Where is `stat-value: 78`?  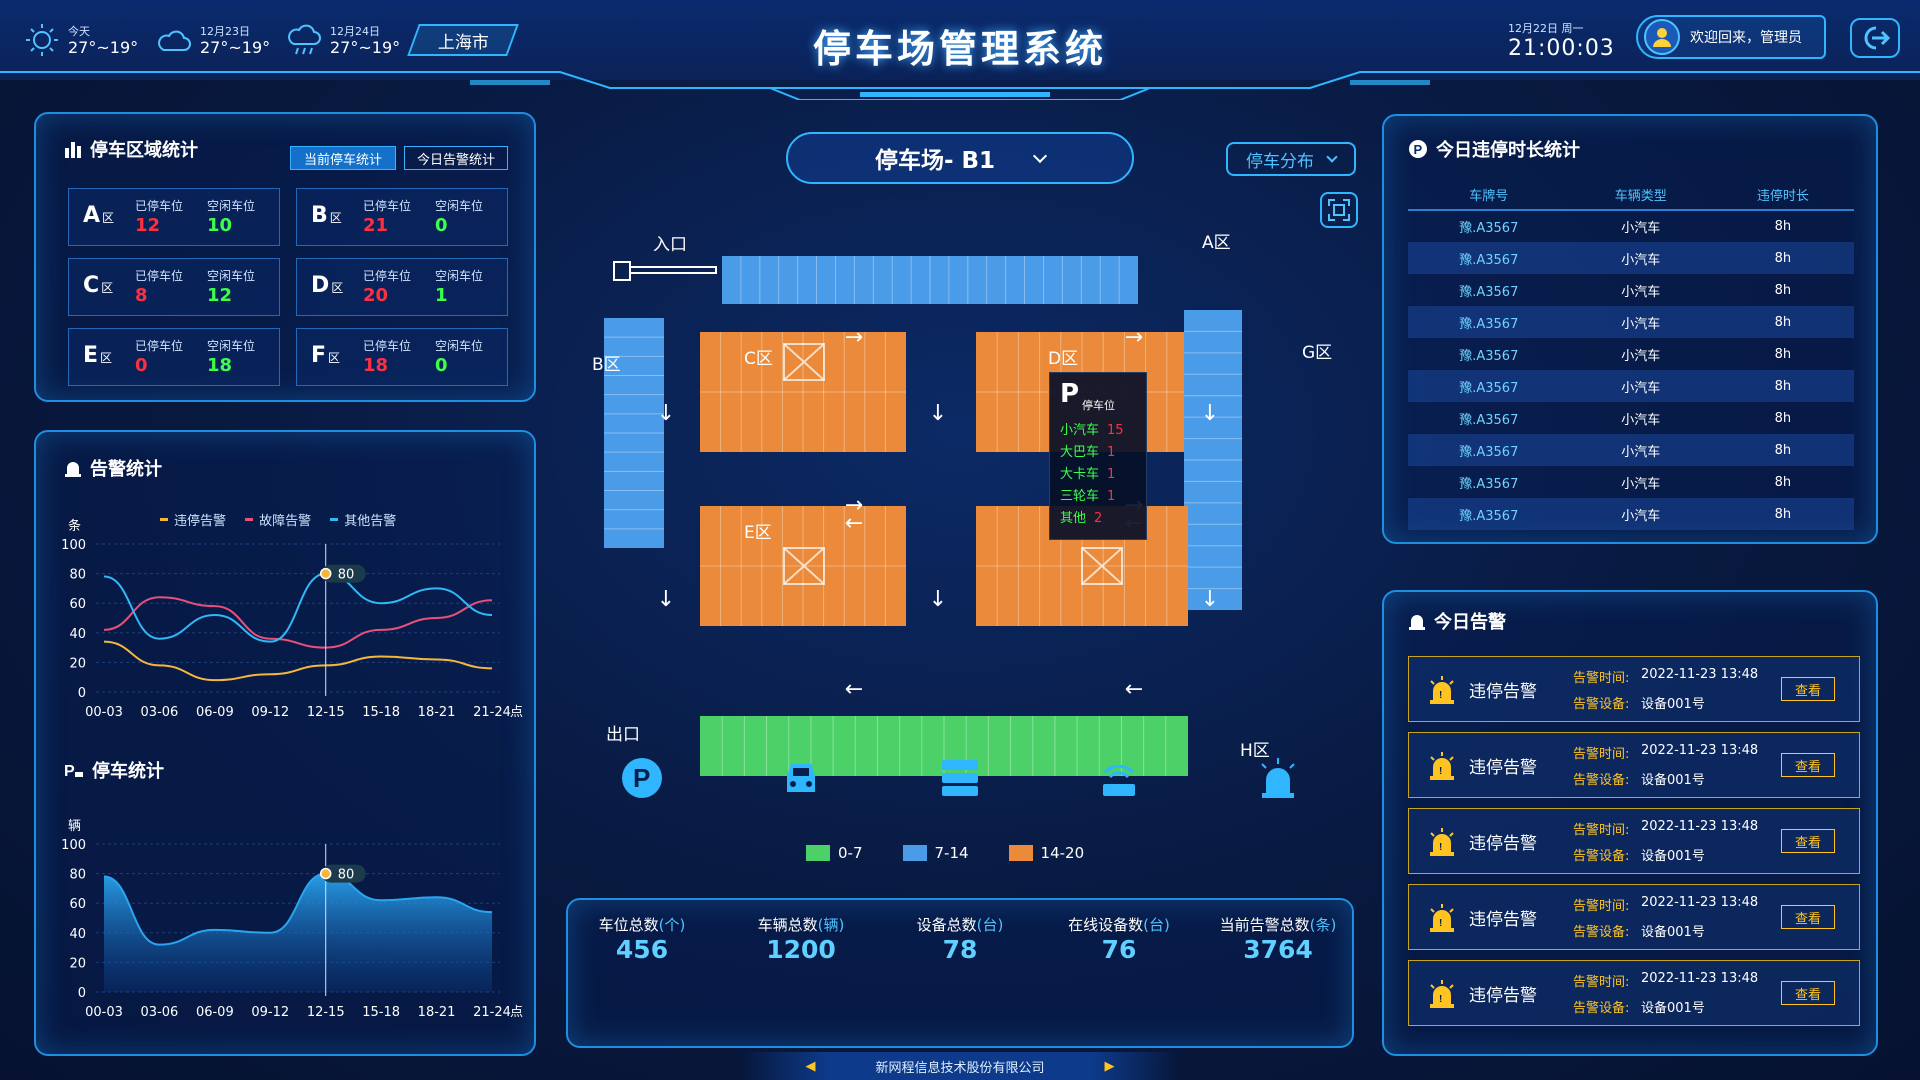
stat-value: 78 is located at coordinates (960, 949).